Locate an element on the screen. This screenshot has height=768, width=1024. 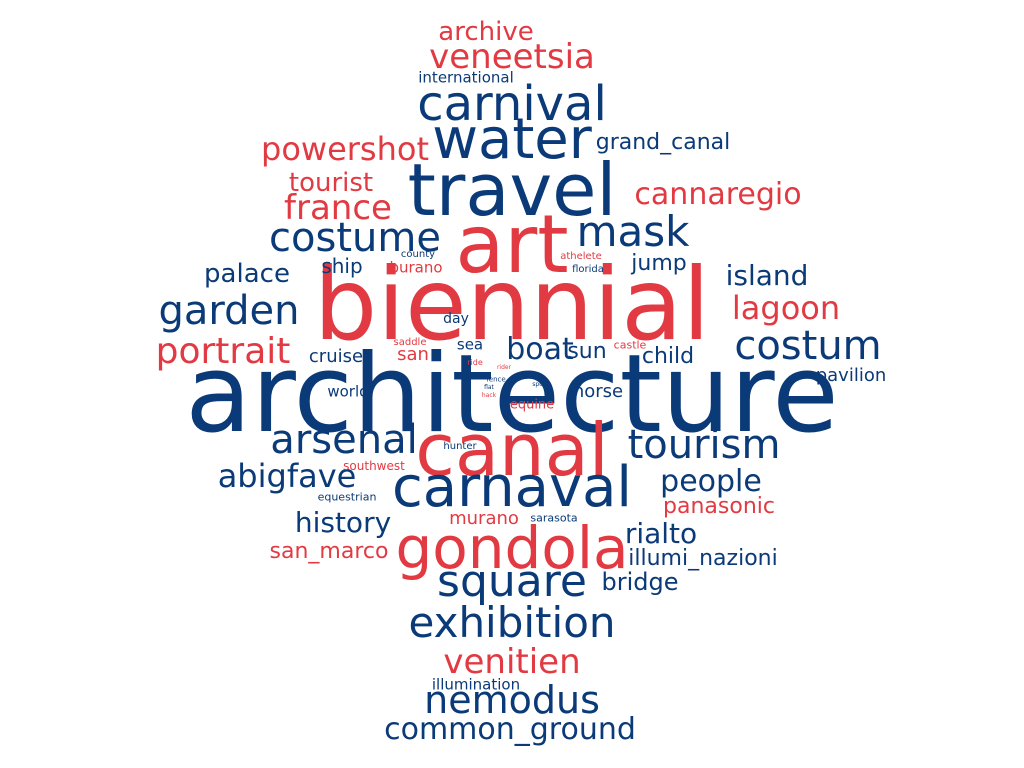
word: france is located at coordinates (338, 208).